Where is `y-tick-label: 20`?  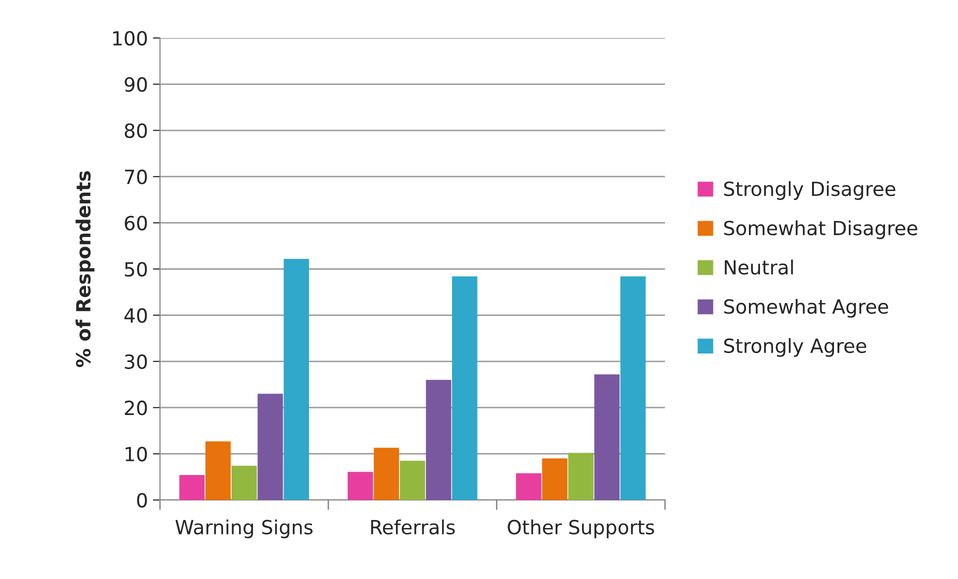 y-tick-label: 20 is located at coordinates (135, 408).